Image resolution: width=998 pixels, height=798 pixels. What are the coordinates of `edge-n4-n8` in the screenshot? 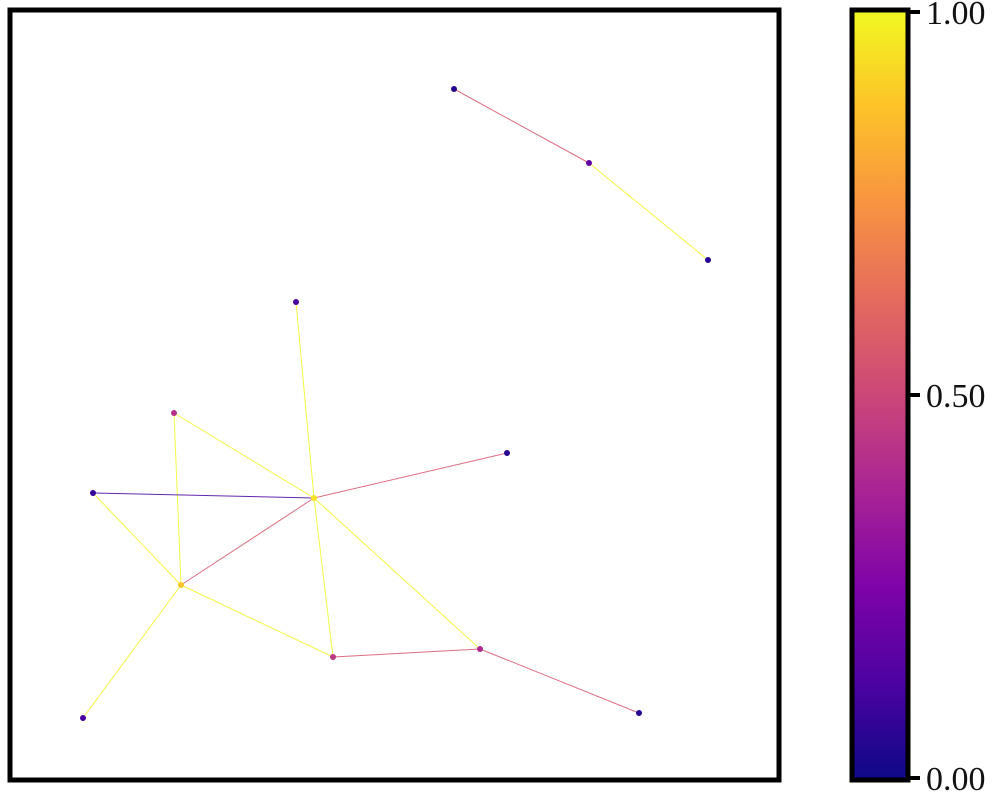 It's located at (305, 400).